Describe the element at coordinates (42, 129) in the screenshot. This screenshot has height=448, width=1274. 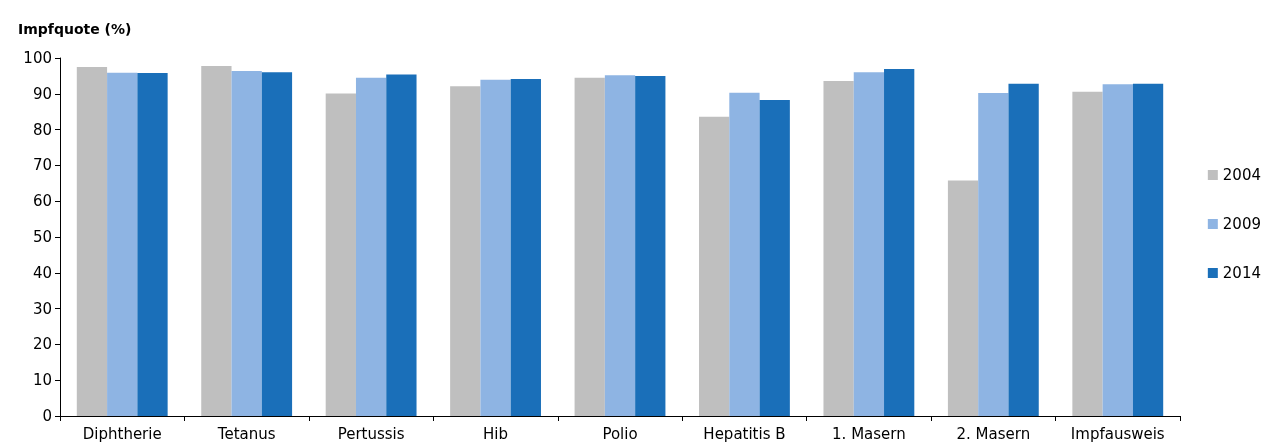
I see `y-tick-label: 80` at that location.